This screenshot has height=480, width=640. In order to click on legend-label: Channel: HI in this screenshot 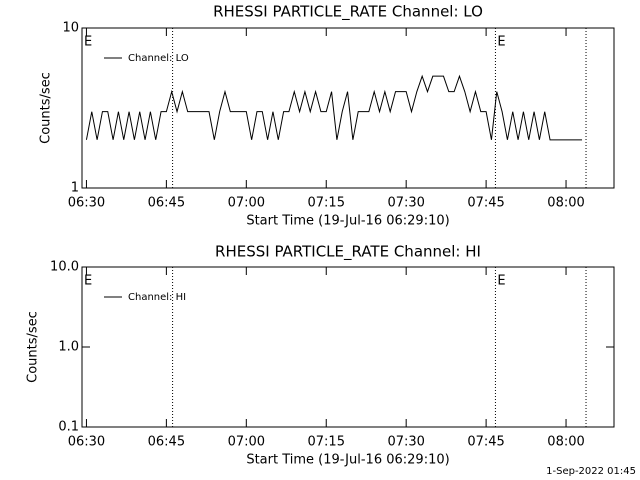, I will do `click(157, 297)`.